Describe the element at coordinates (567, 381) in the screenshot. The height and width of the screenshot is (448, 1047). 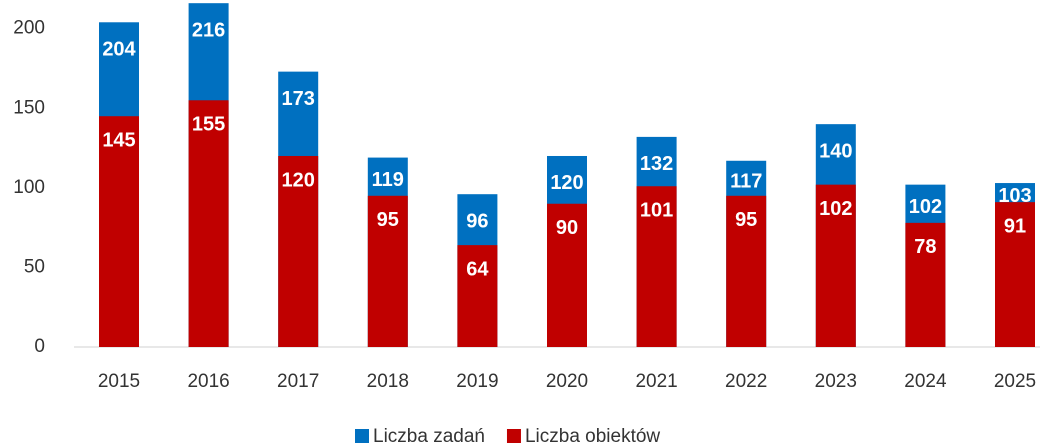
I see `x-tick-label: 2020` at that location.